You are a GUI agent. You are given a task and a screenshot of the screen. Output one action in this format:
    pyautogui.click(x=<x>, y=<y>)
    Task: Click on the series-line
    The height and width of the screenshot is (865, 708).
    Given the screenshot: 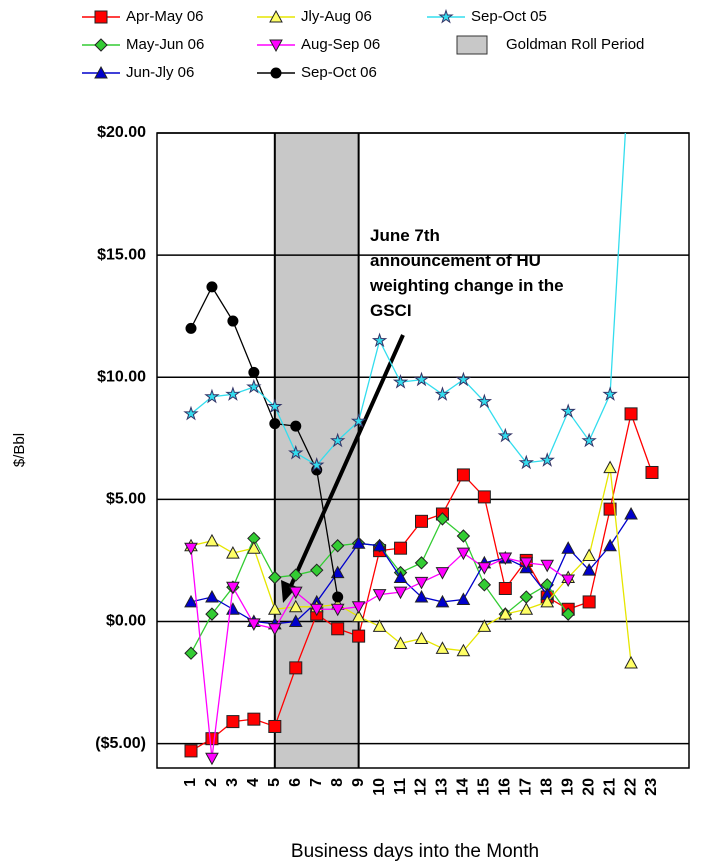 What is the action you would take?
    pyautogui.click(x=411, y=565)
    